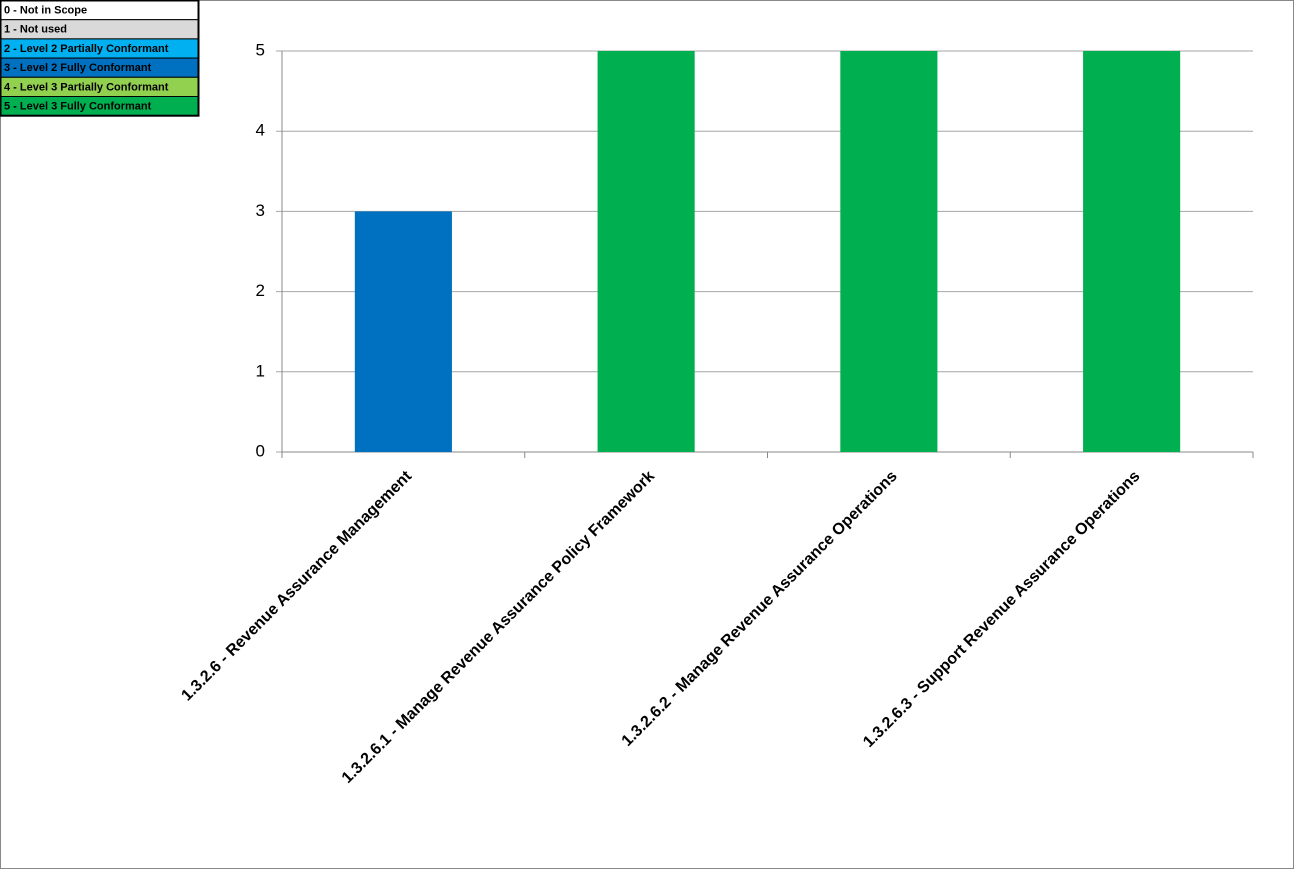 The image size is (1294, 874). Describe the element at coordinates (78, 107) in the screenshot. I see `legend-label: 5 - Level 3 Fully Conformant` at that location.